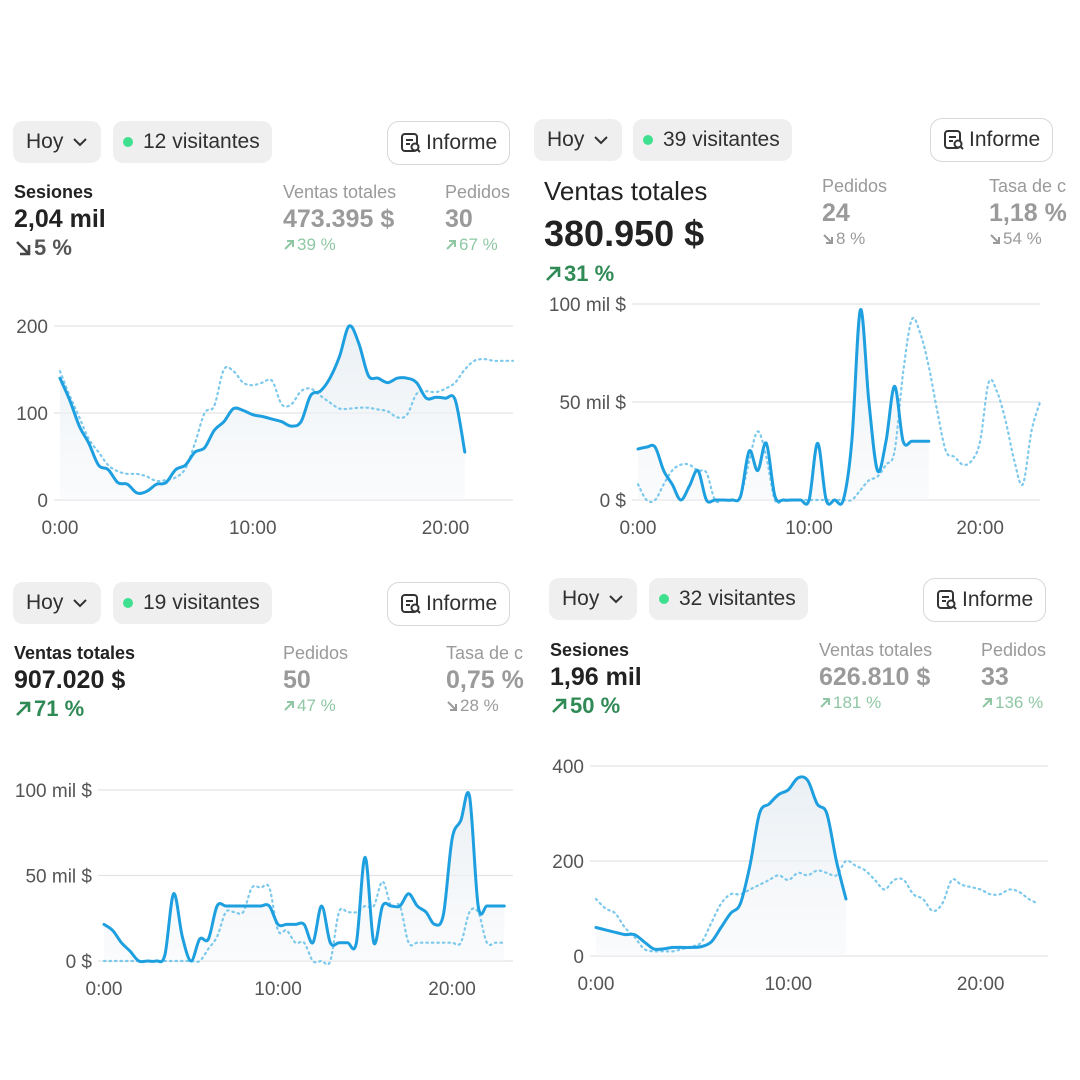 This screenshot has height=1080, width=1080. I want to click on metric-delta-value: 67 %, so click(478, 244).